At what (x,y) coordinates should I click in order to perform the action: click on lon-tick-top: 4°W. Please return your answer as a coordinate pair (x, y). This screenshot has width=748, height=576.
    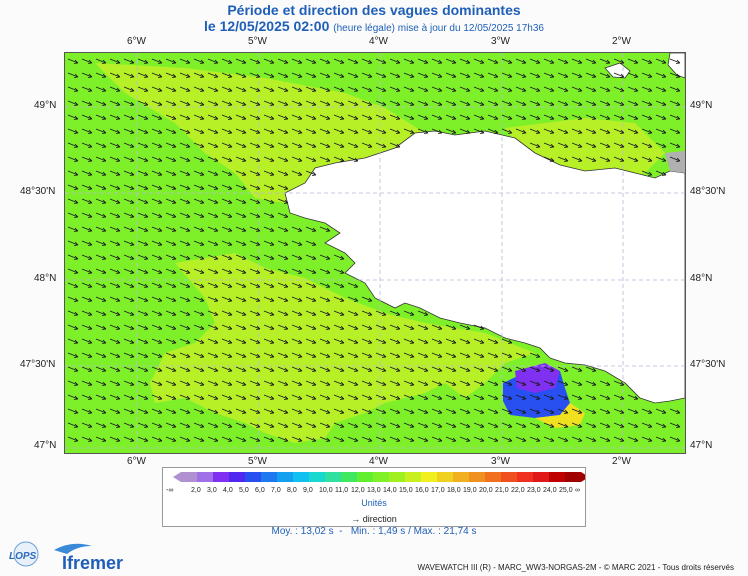
    Looking at the image, I should click on (378, 41).